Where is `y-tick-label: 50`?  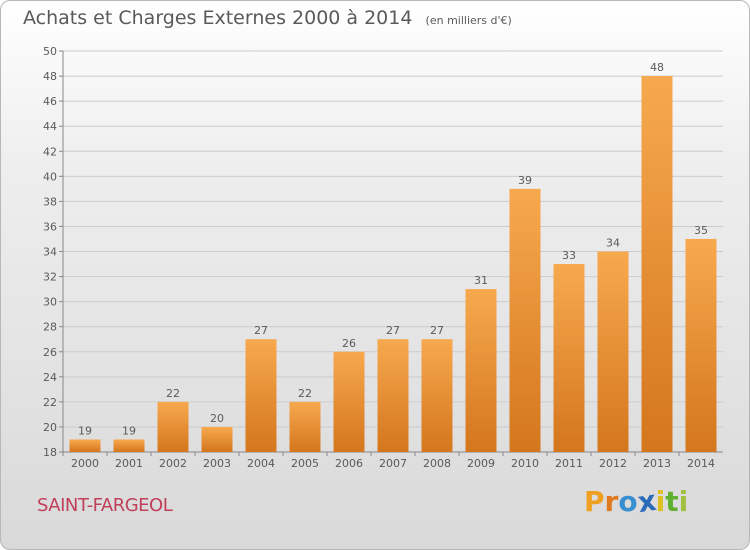 y-tick-label: 50 is located at coordinates (50, 51).